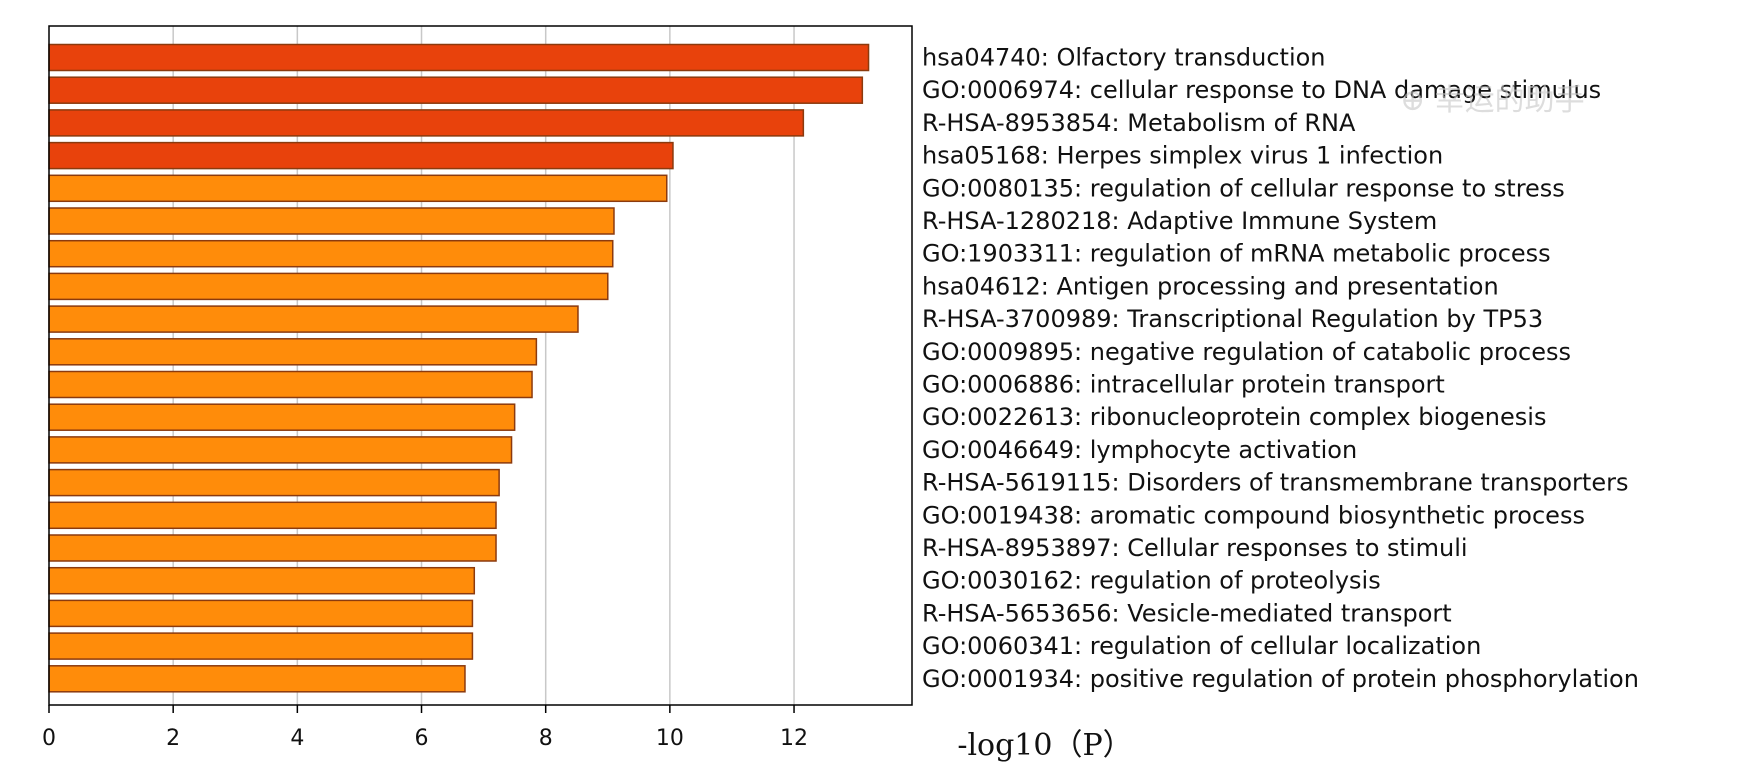  I want to click on watermark: ⊕ 幸运的助手, so click(1492, 100).